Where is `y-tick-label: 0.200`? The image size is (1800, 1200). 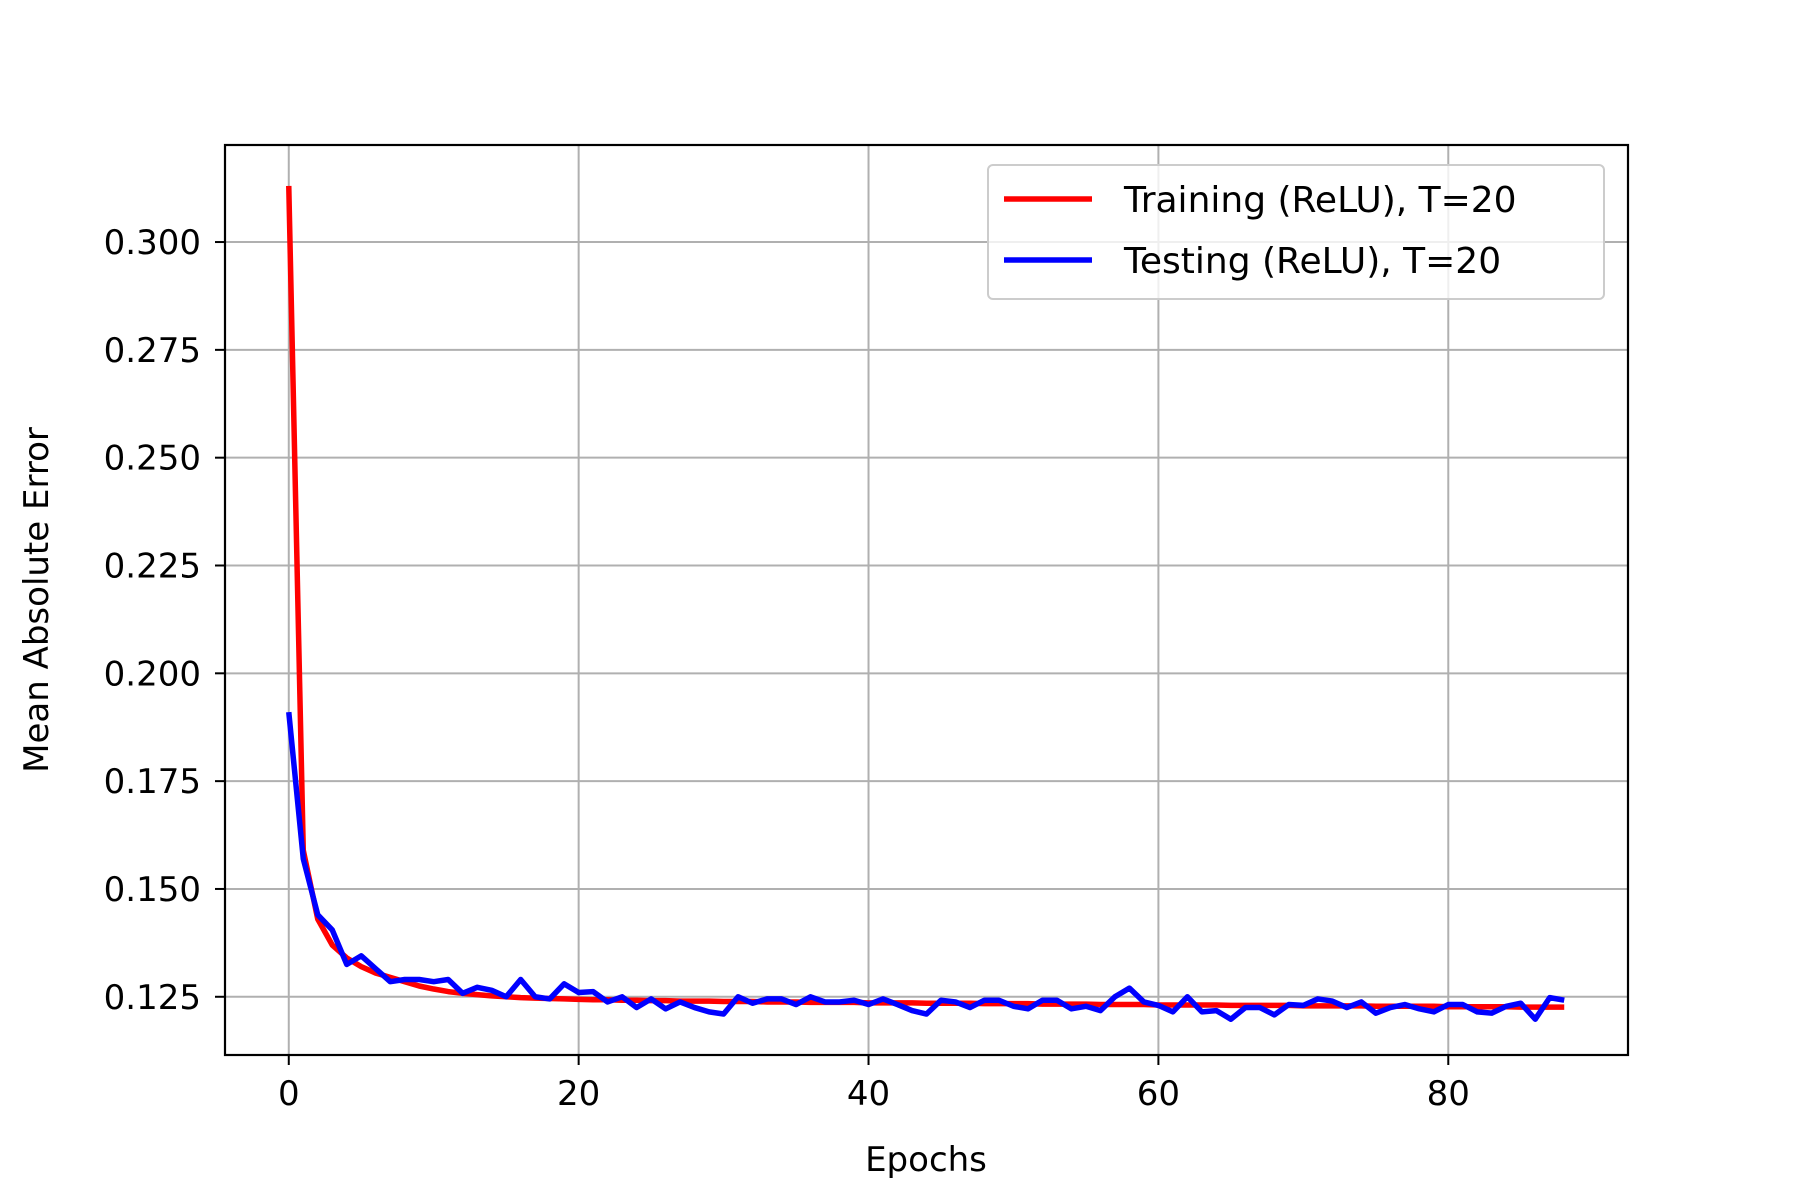 y-tick-label: 0.200 is located at coordinates (152, 674).